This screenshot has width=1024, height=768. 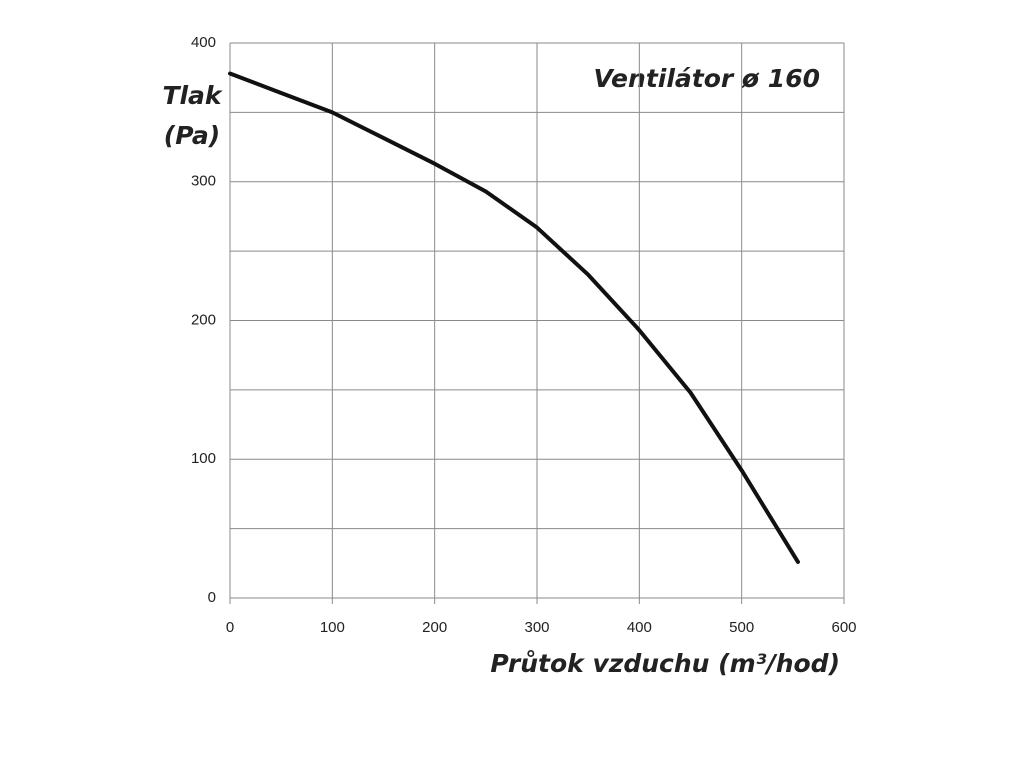 What do you see at coordinates (332, 627) in the screenshot?
I see `x-tick-label: 100` at bounding box center [332, 627].